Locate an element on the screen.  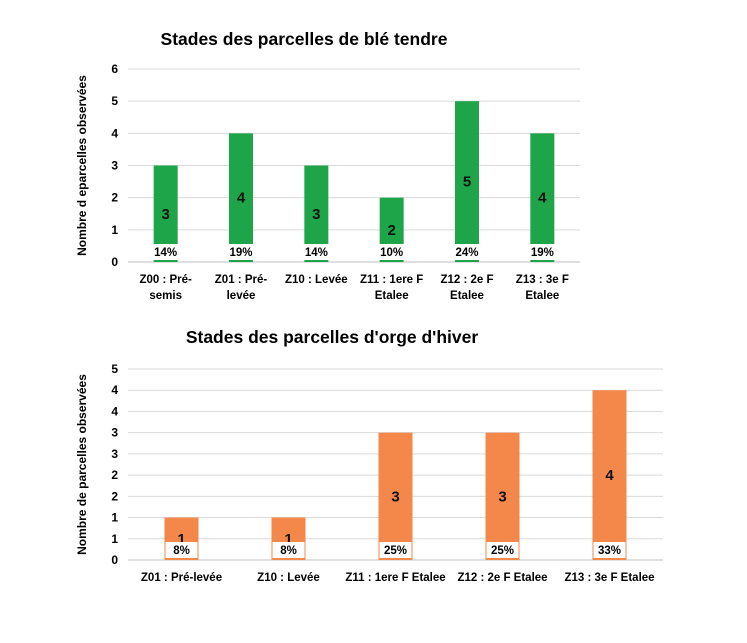
x-category-line: Z13 : 3e F Etalee is located at coordinates (609, 578).